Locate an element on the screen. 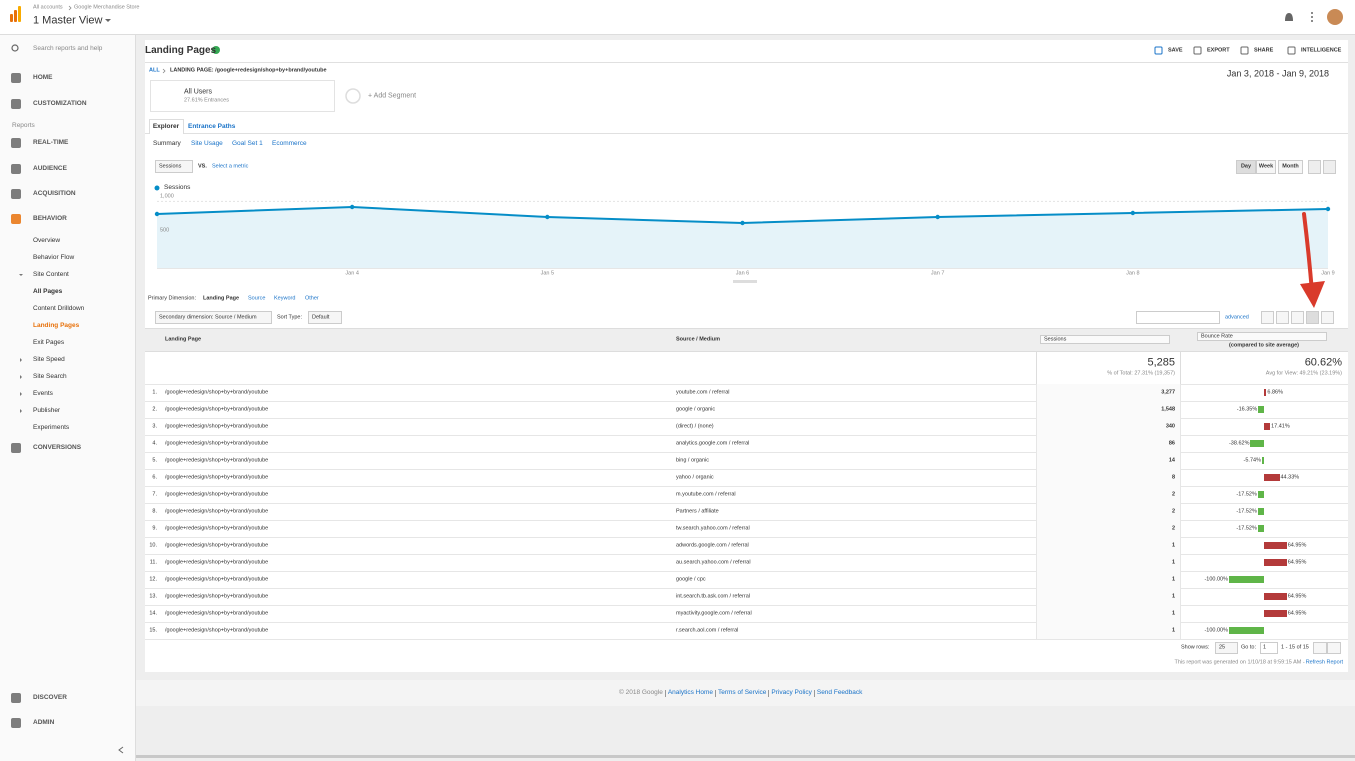 This screenshot has width=1355, height=761. table-search is located at coordinates (1178, 317).